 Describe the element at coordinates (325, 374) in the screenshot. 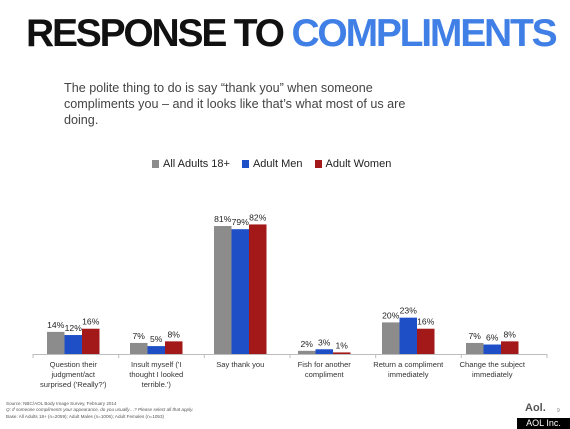

I see `category-label-line: compliment` at that location.